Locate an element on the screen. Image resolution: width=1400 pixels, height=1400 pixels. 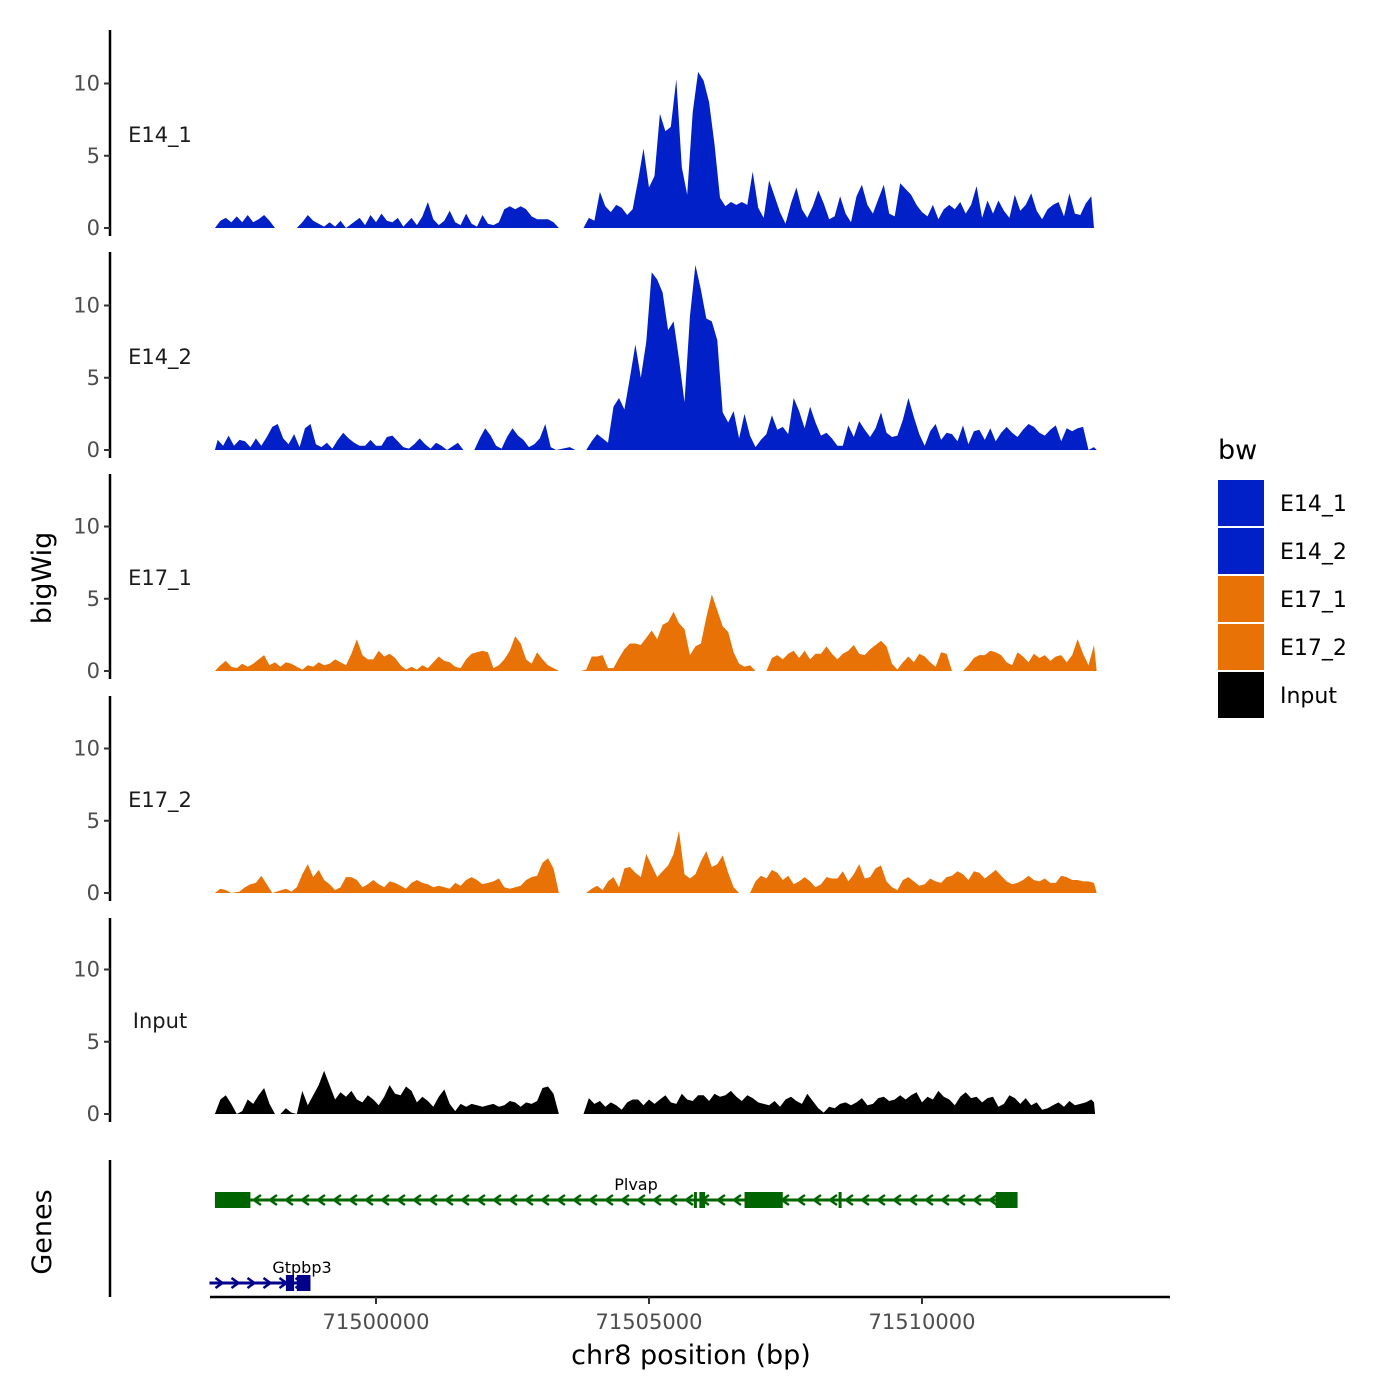
y-axis-title: bigWig is located at coordinates (42, 578).